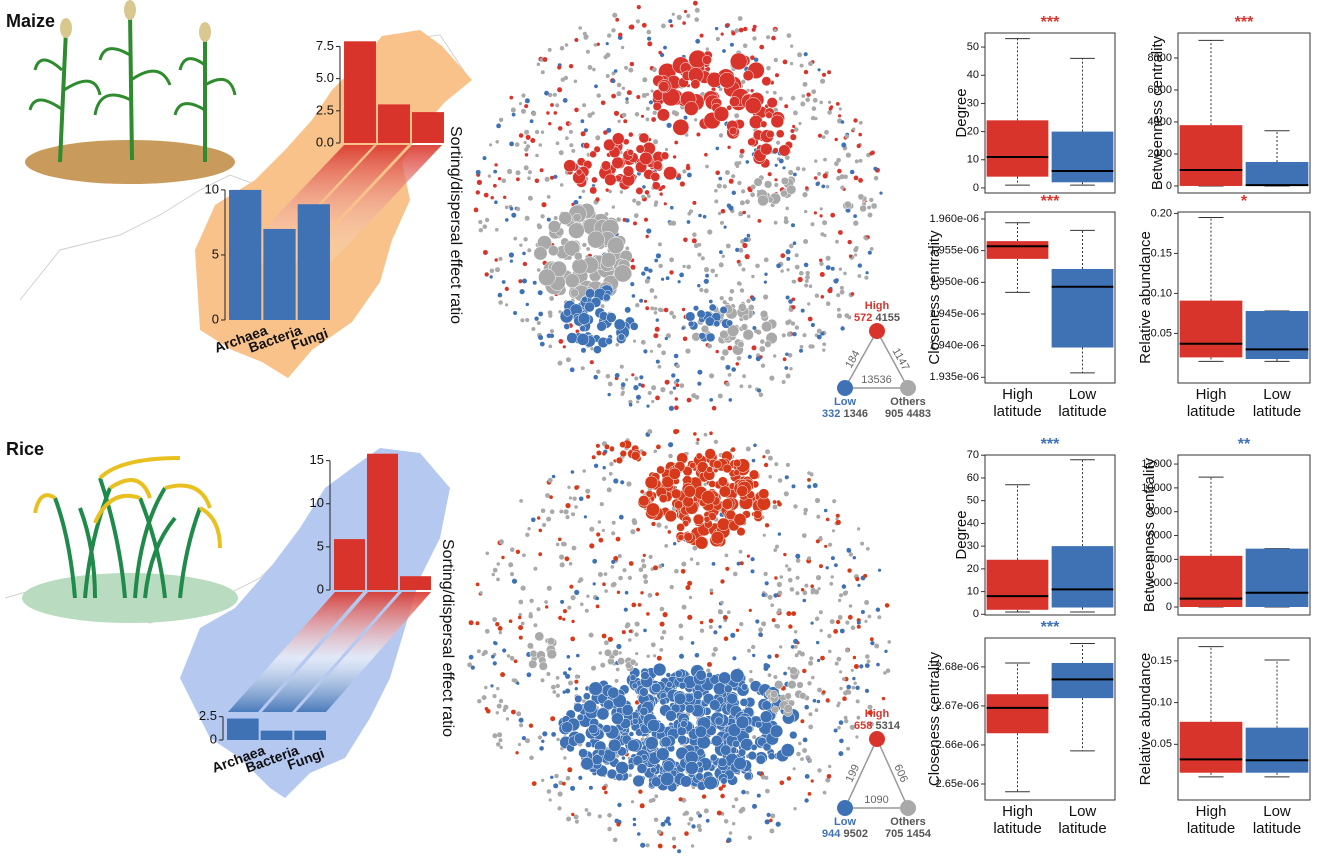 This screenshot has height=856, width=1320. I want to click on y-axis-label: Degree, so click(961, 112).